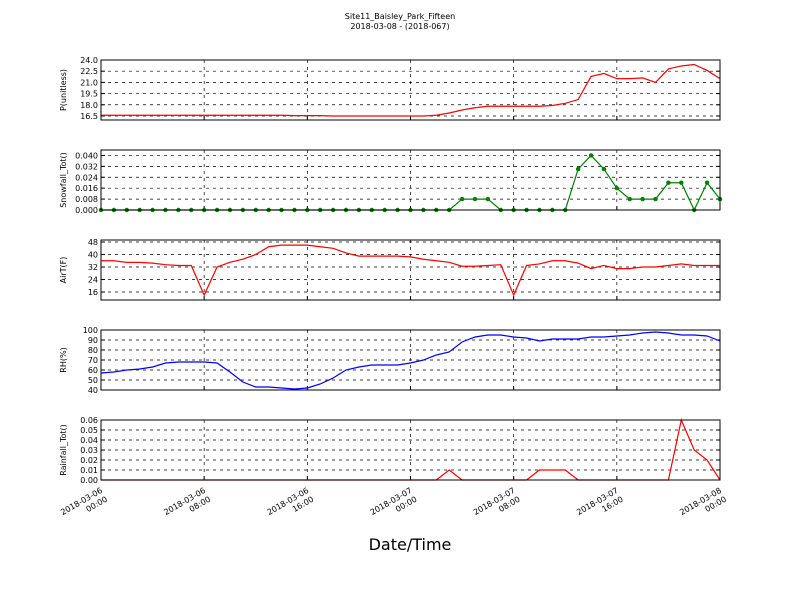  Describe the element at coordinates (89, 450) in the screenshot. I see `y-tick-label: 0.03` at that location.